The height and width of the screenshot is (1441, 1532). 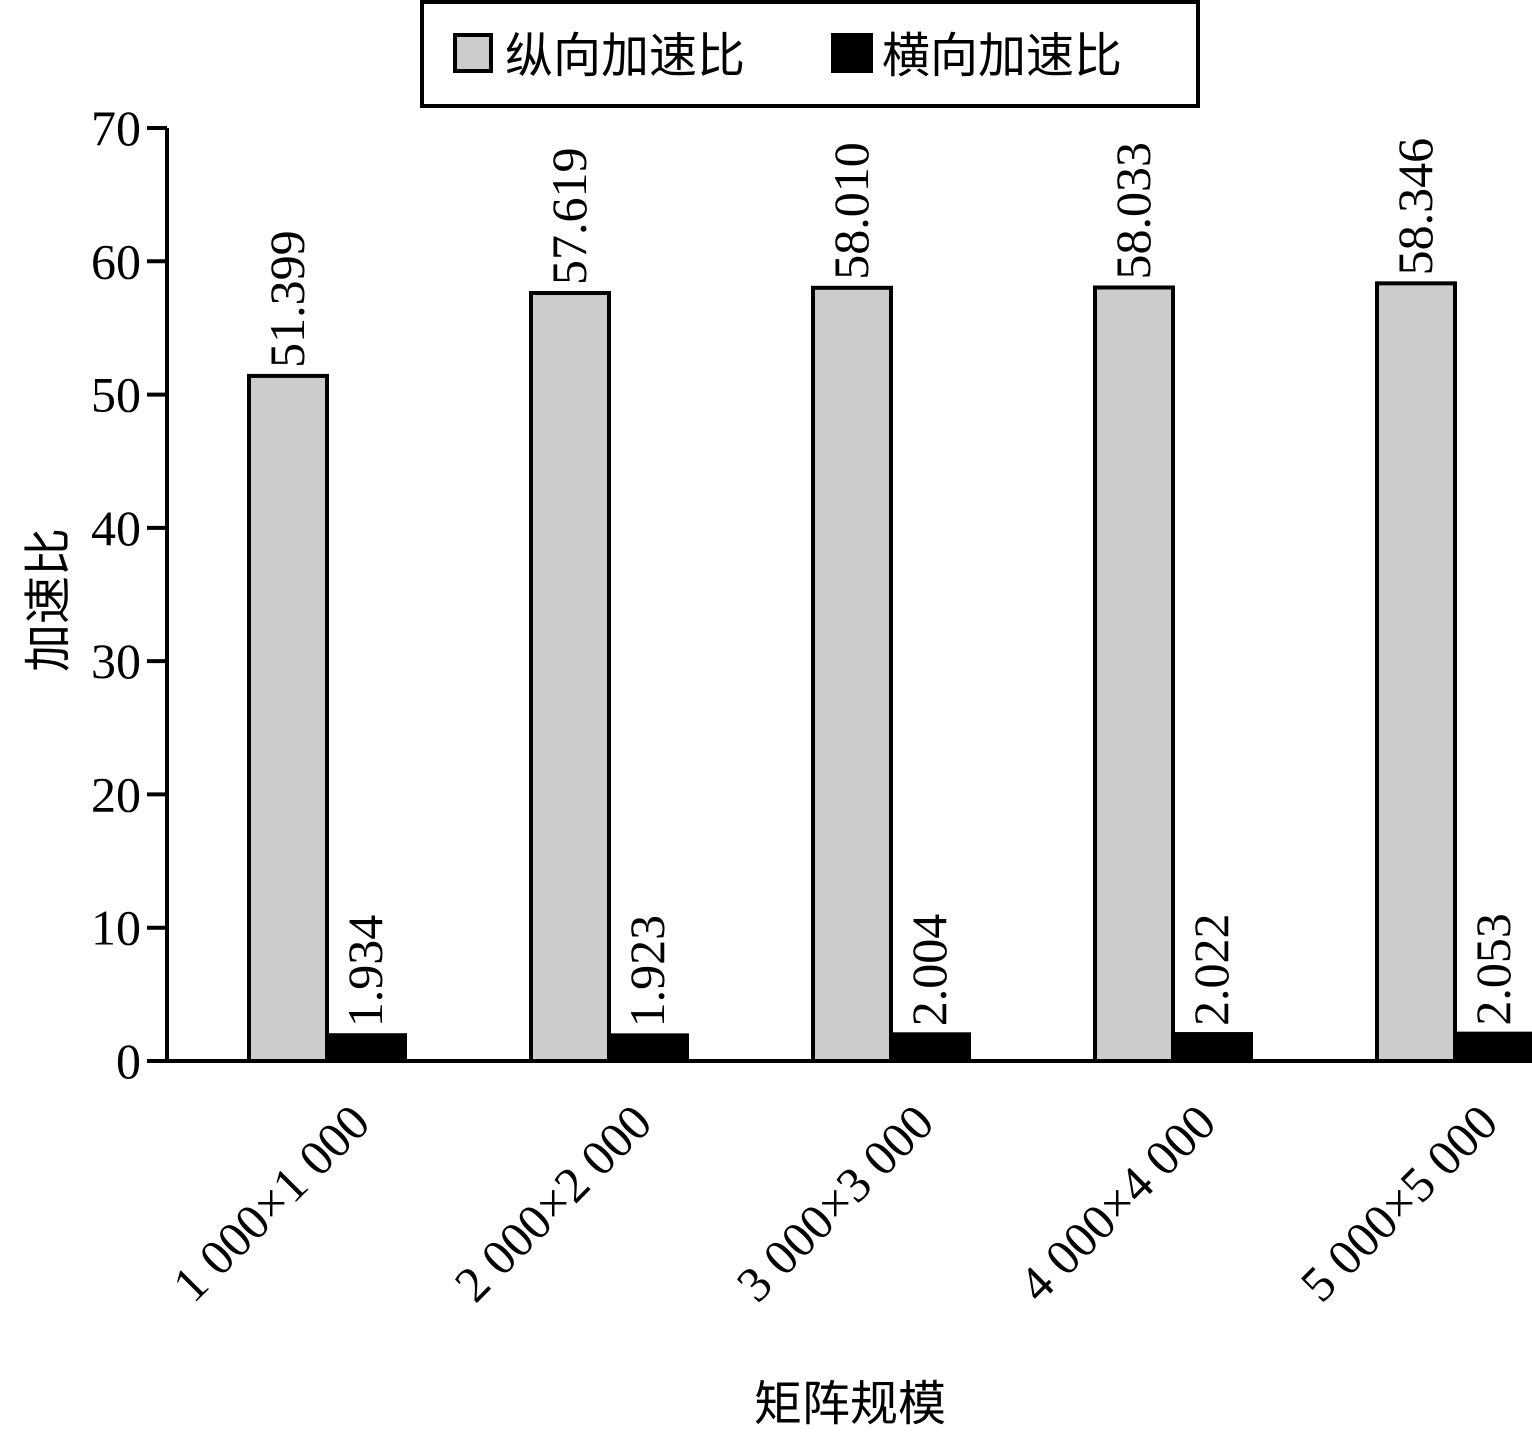 What do you see at coordinates (1416, 672) in the screenshot?
I see `bar-s1-c5` at bounding box center [1416, 672].